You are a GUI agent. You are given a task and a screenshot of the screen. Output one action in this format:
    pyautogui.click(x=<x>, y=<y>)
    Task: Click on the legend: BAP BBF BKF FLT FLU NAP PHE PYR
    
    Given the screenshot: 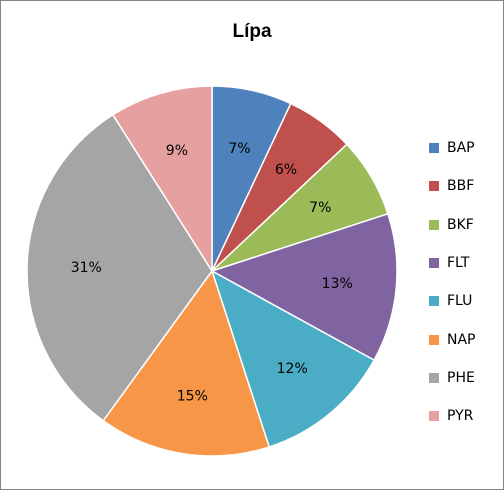 What is the action you would take?
    pyautogui.click(x=452, y=282)
    